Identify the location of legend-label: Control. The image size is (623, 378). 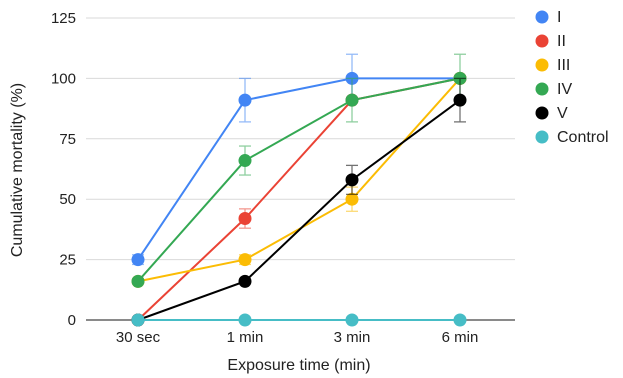
(583, 137).